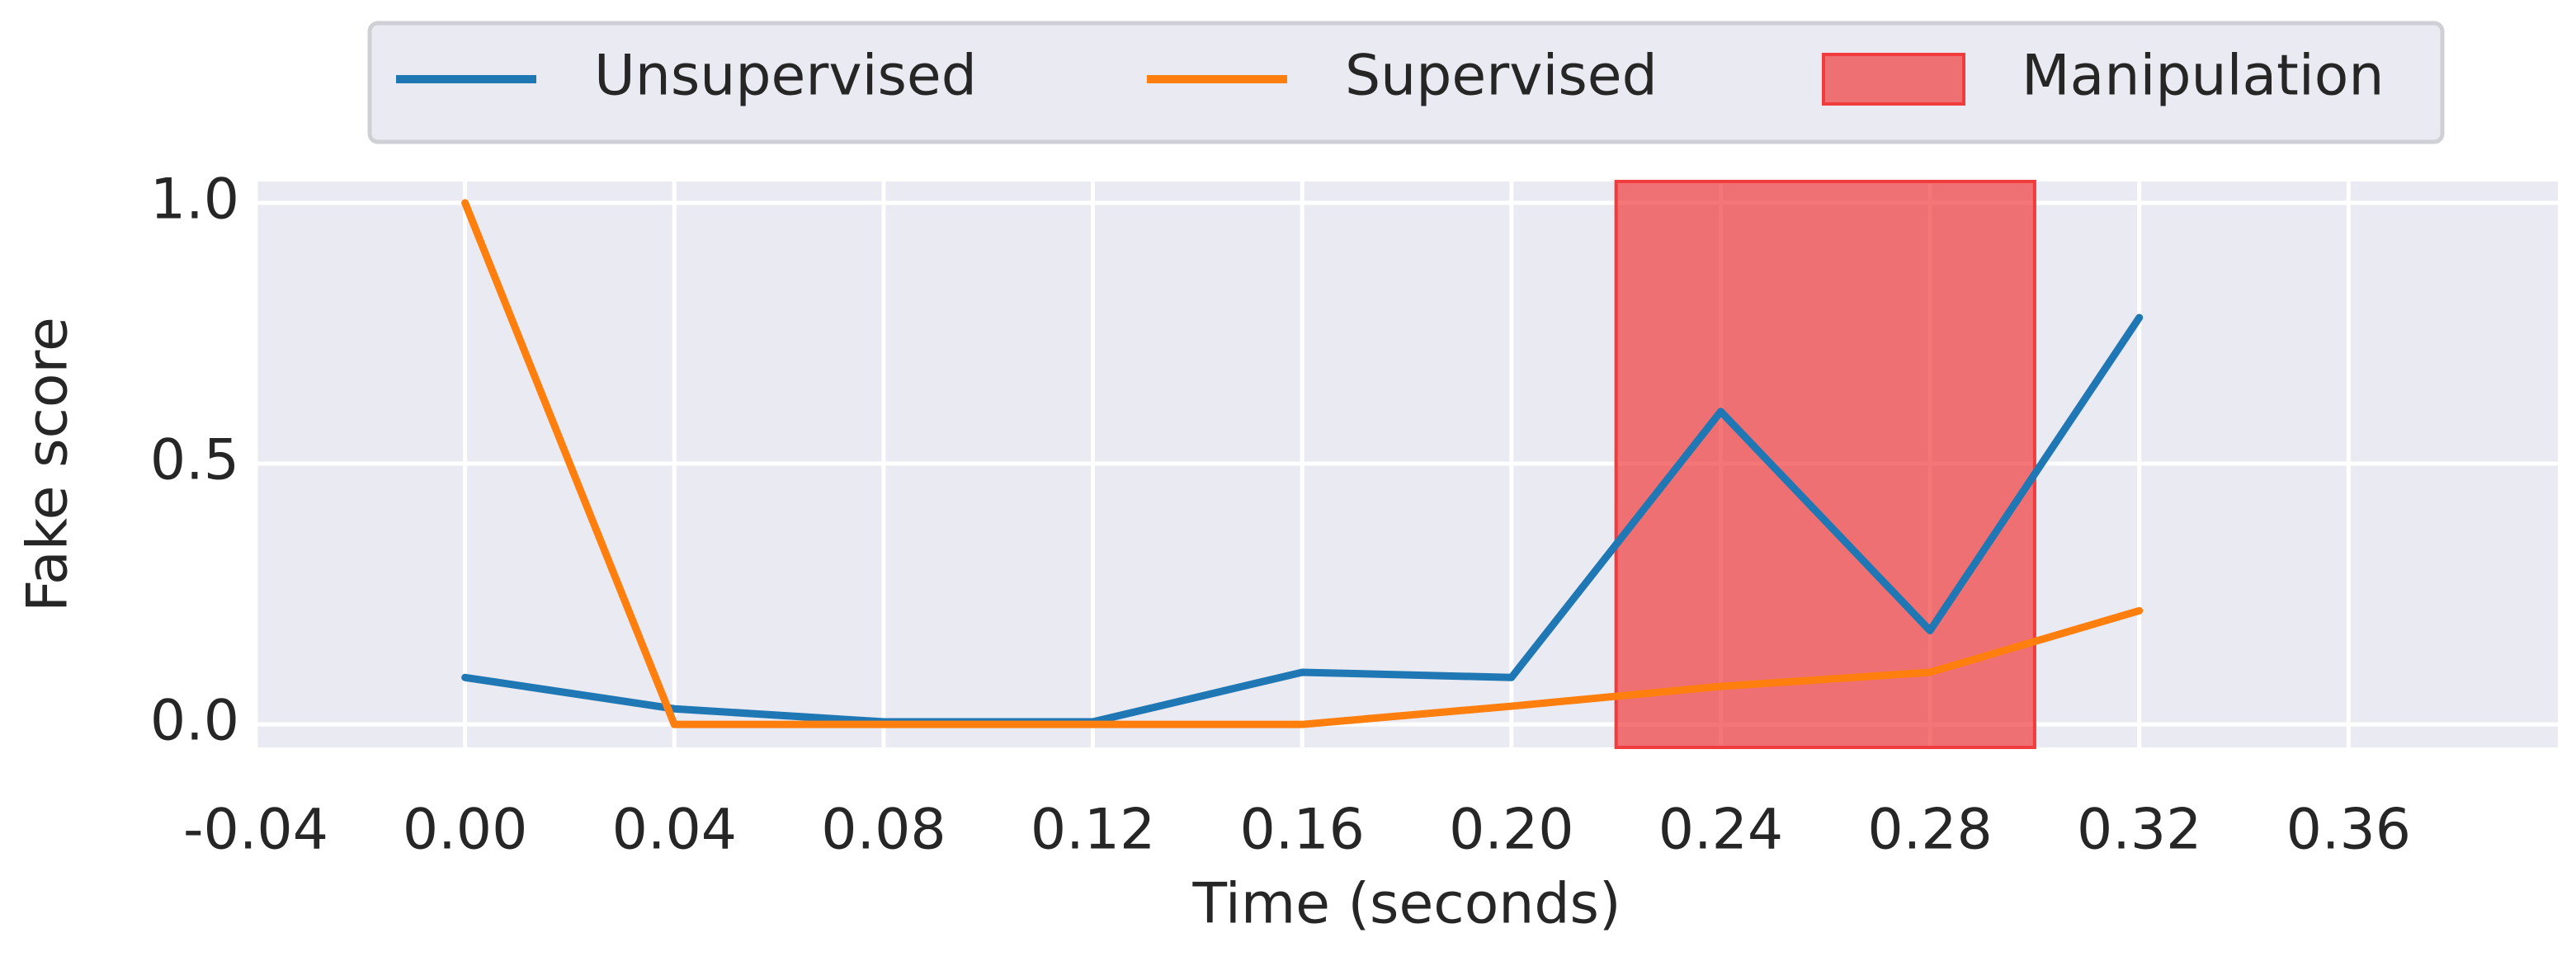  What do you see at coordinates (1301, 831) in the screenshot?
I see `x-tick-label: 0.16` at bounding box center [1301, 831].